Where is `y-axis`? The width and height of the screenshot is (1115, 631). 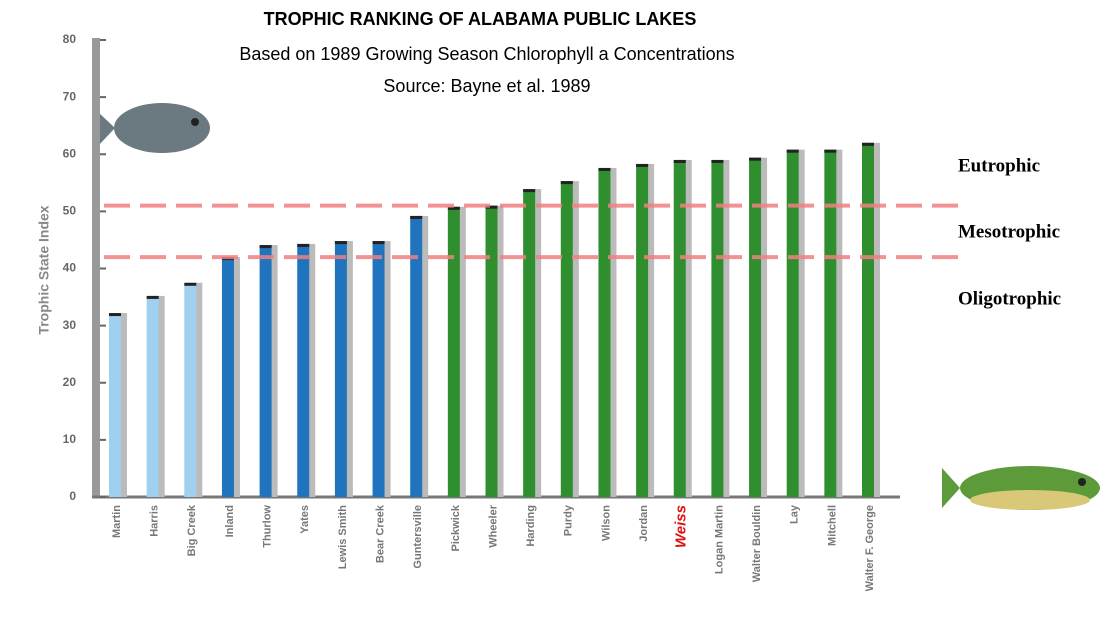
y-axis is located at coordinates (96, 268).